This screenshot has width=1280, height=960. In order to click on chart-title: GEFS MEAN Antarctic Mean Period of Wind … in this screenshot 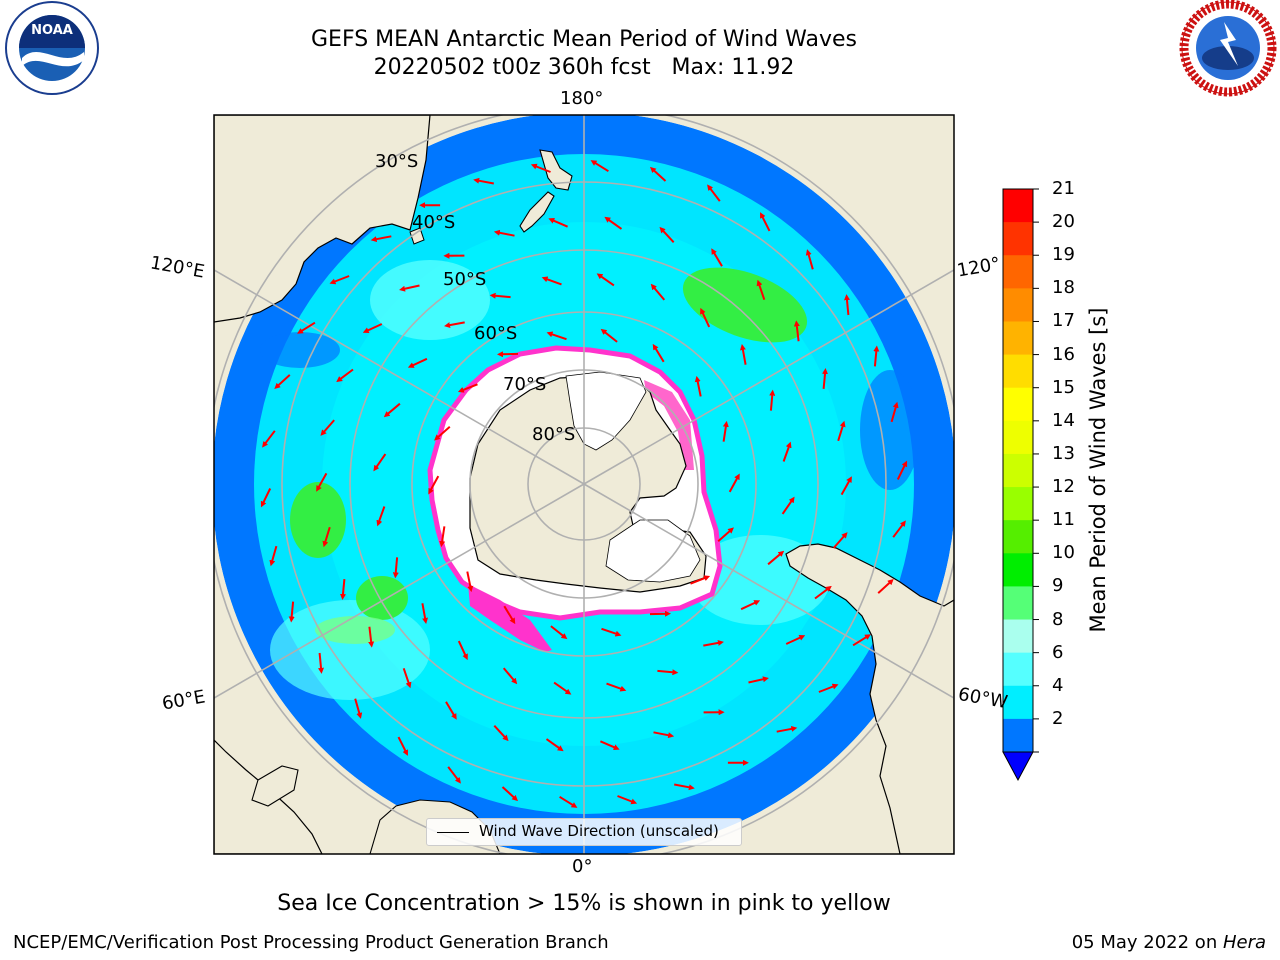, I will do `click(584, 39)`.